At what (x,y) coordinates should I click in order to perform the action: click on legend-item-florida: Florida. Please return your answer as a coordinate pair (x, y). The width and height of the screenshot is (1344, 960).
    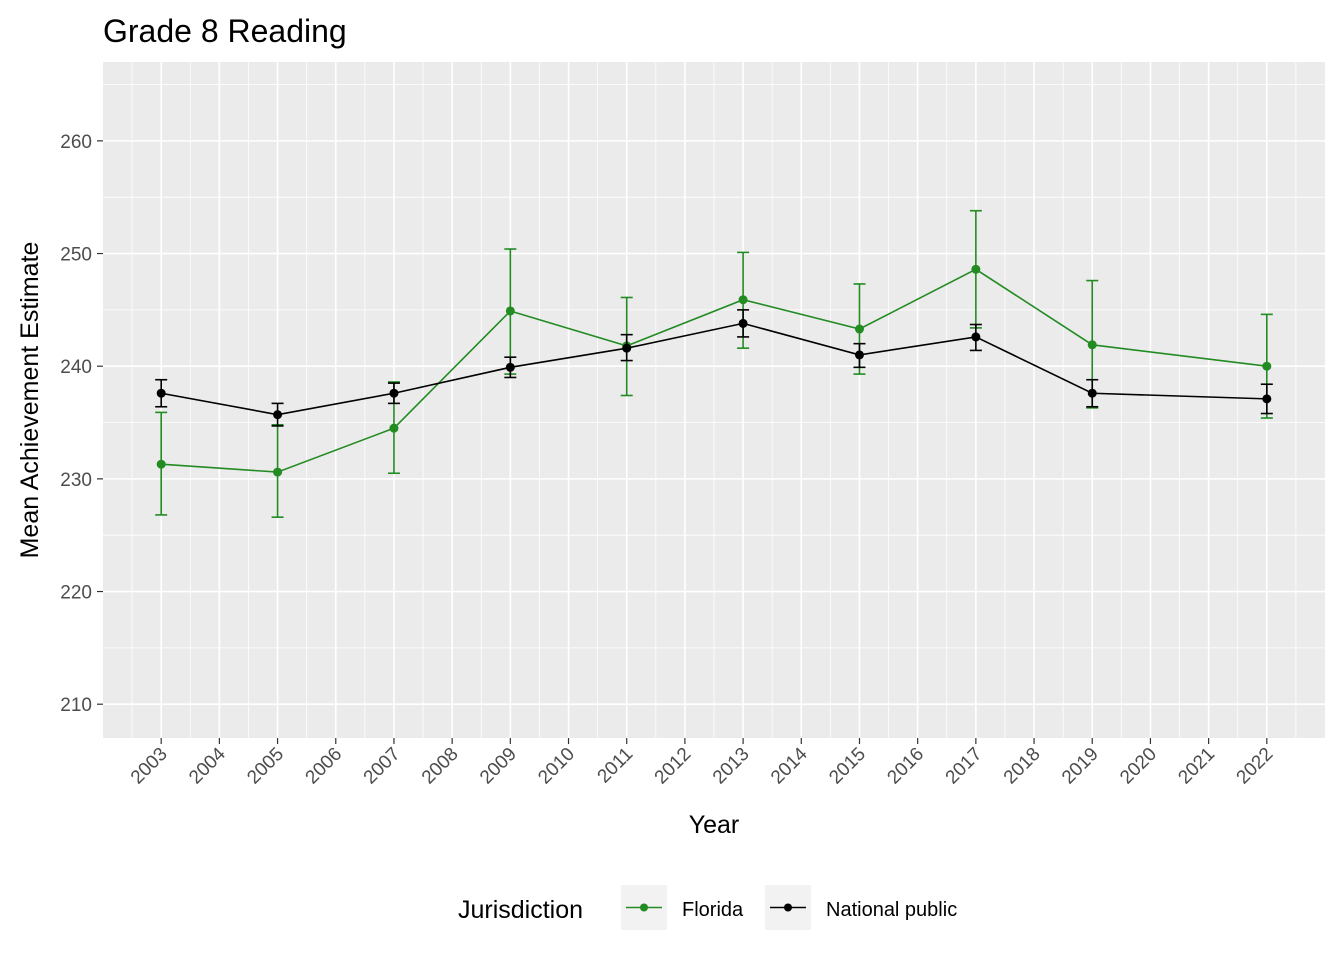
    Looking at the image, I should click on (682, 907).